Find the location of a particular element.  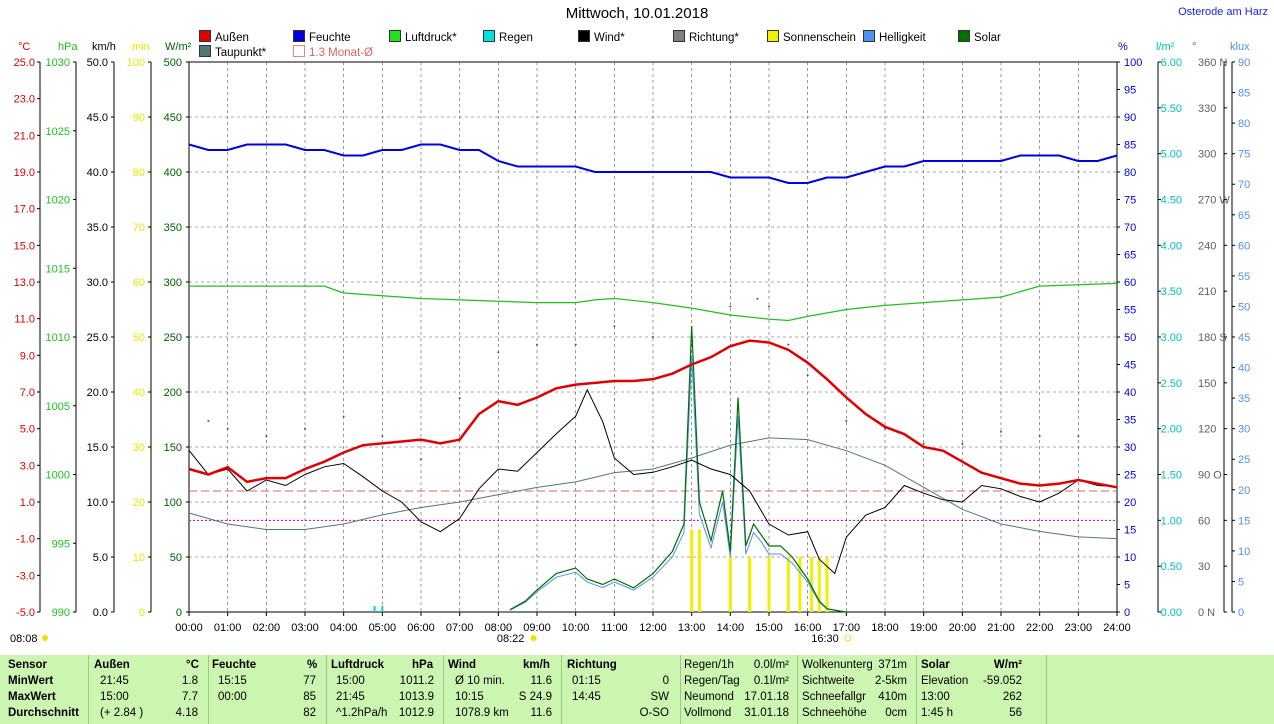

humidity-tick-label: 50 is located at coordinates (1130, 338).